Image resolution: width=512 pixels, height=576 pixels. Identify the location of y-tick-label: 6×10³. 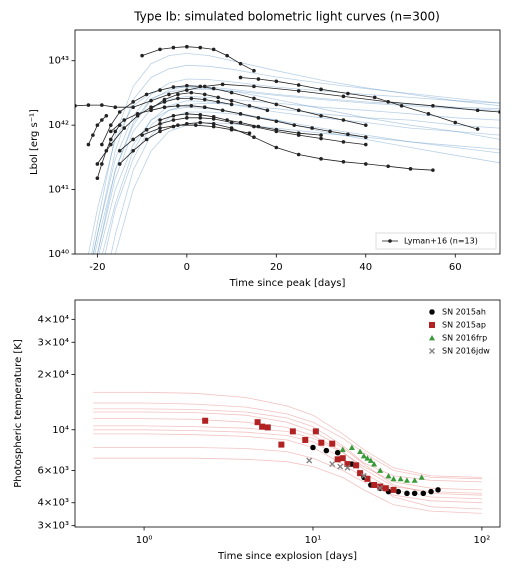
(53, 470).